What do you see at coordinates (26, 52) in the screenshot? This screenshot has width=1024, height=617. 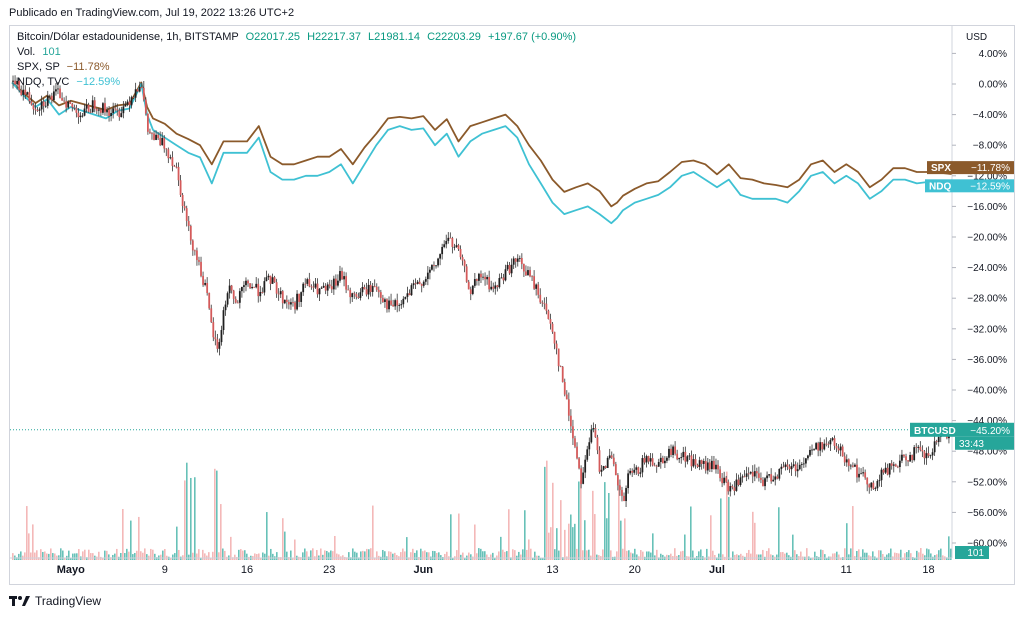 I see `legend-volume-label: Vol.` at bounding box center [26, 52].